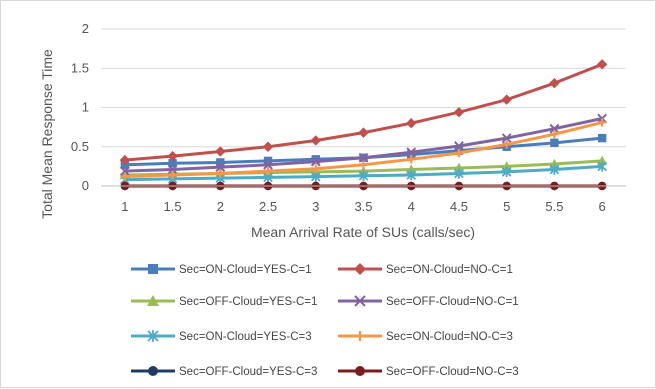 This screenshot has height=389, width=656. Describe the element at coordinates (506, 206) in the screenshot. I see `x-tick-label: 5` at that location.